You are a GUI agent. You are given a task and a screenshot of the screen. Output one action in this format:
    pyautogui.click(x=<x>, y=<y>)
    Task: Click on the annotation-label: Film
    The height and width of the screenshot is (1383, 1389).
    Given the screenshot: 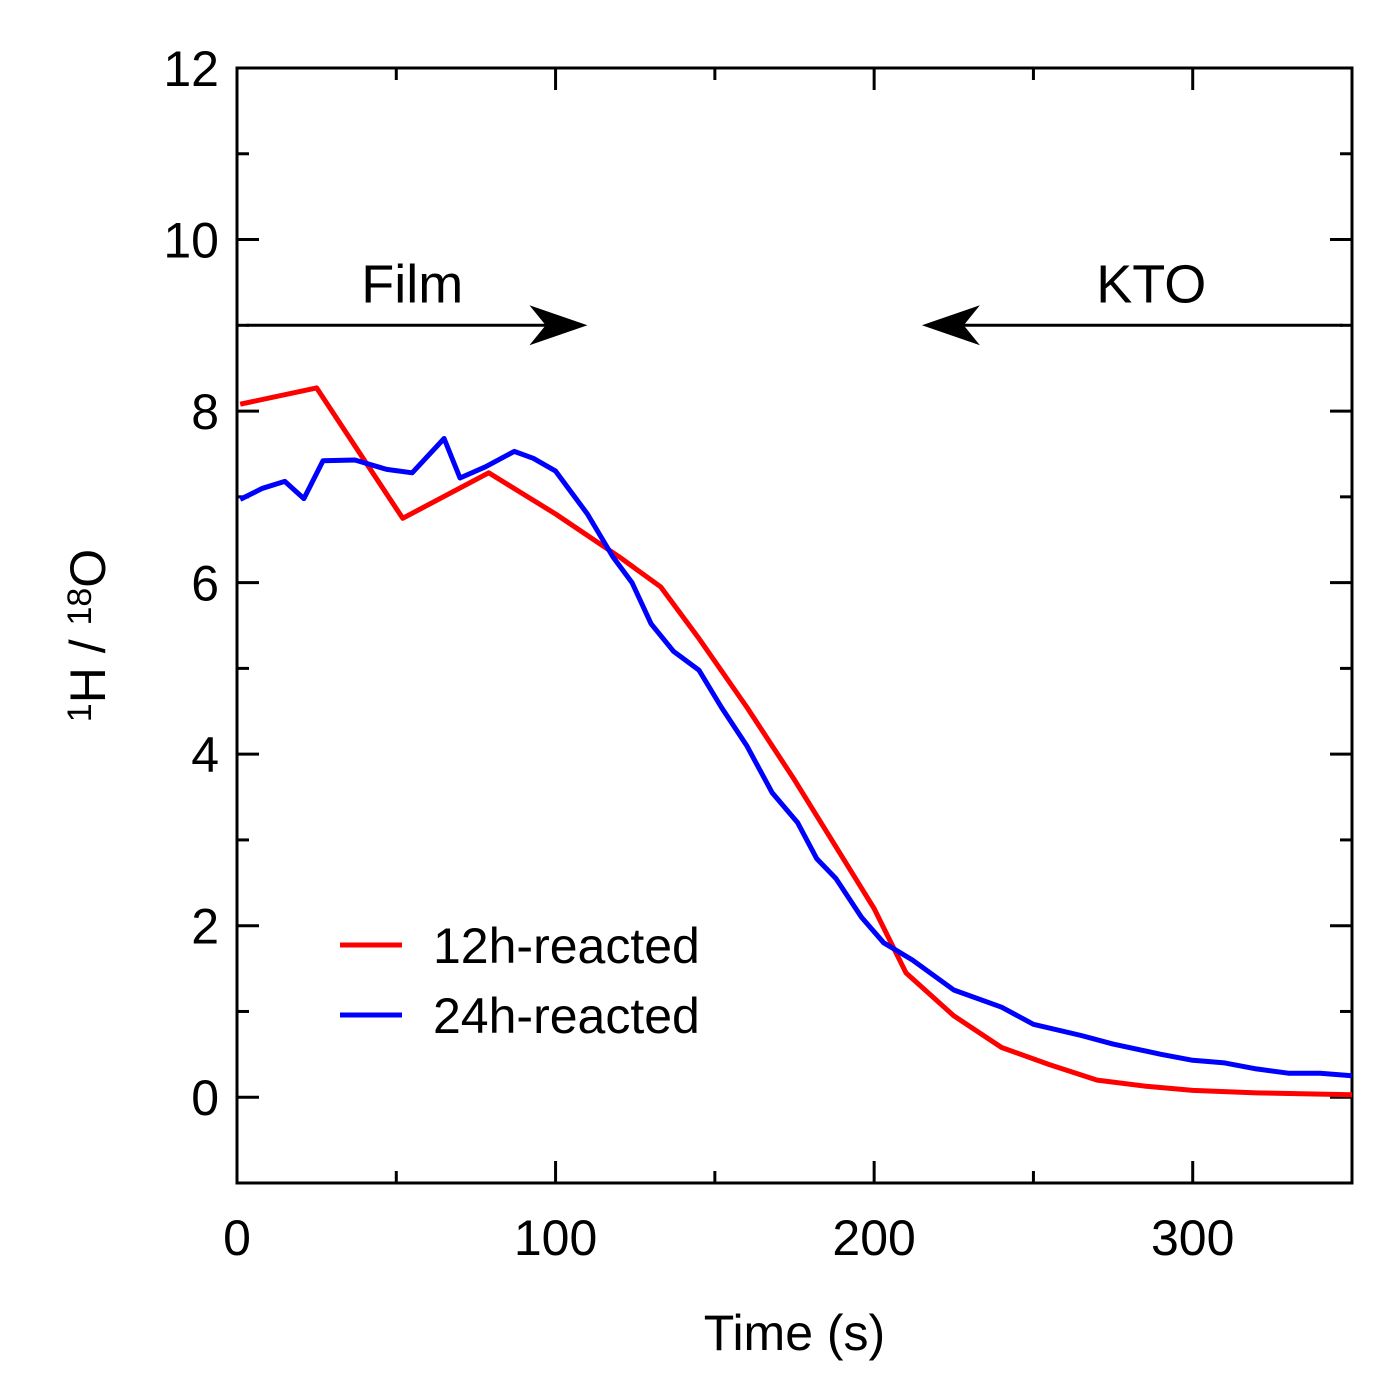 What is the action you would take?
    pyautogui.click(x=412, y=284)
    